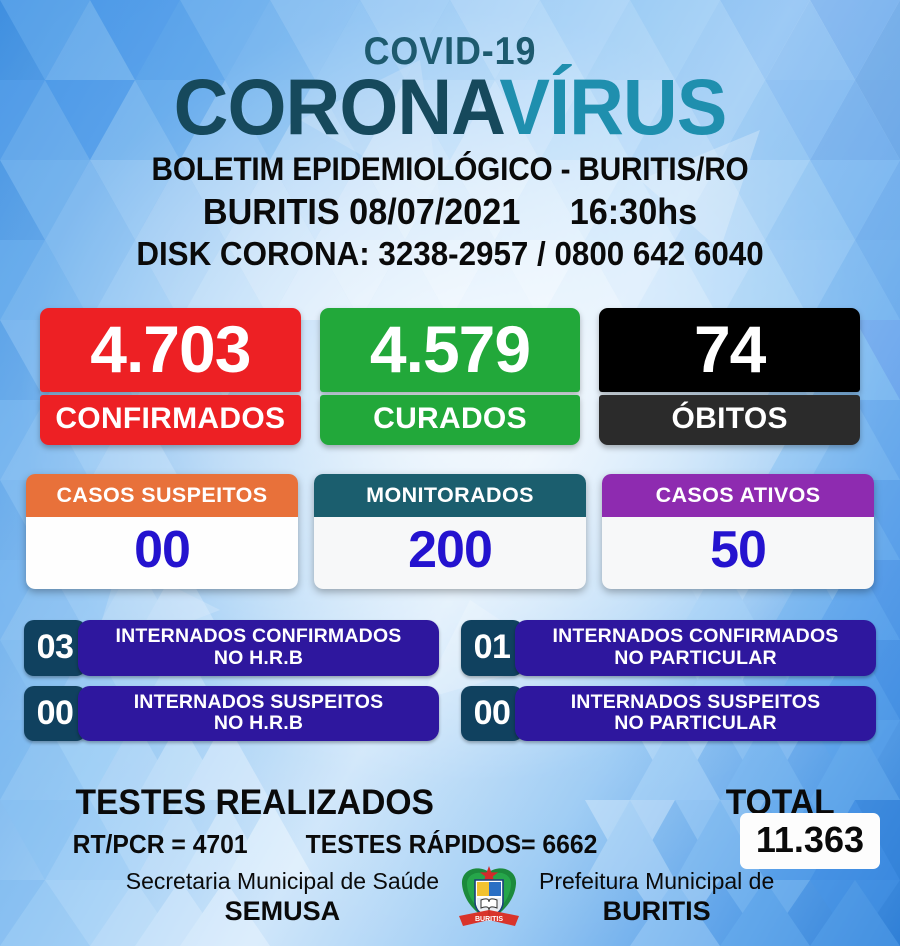 The width and height of the screenshot is (900, 946). Describe the element at coordinates (450, 51) in the screenshot. I see `covid-19-label: COVID-19` at that location.